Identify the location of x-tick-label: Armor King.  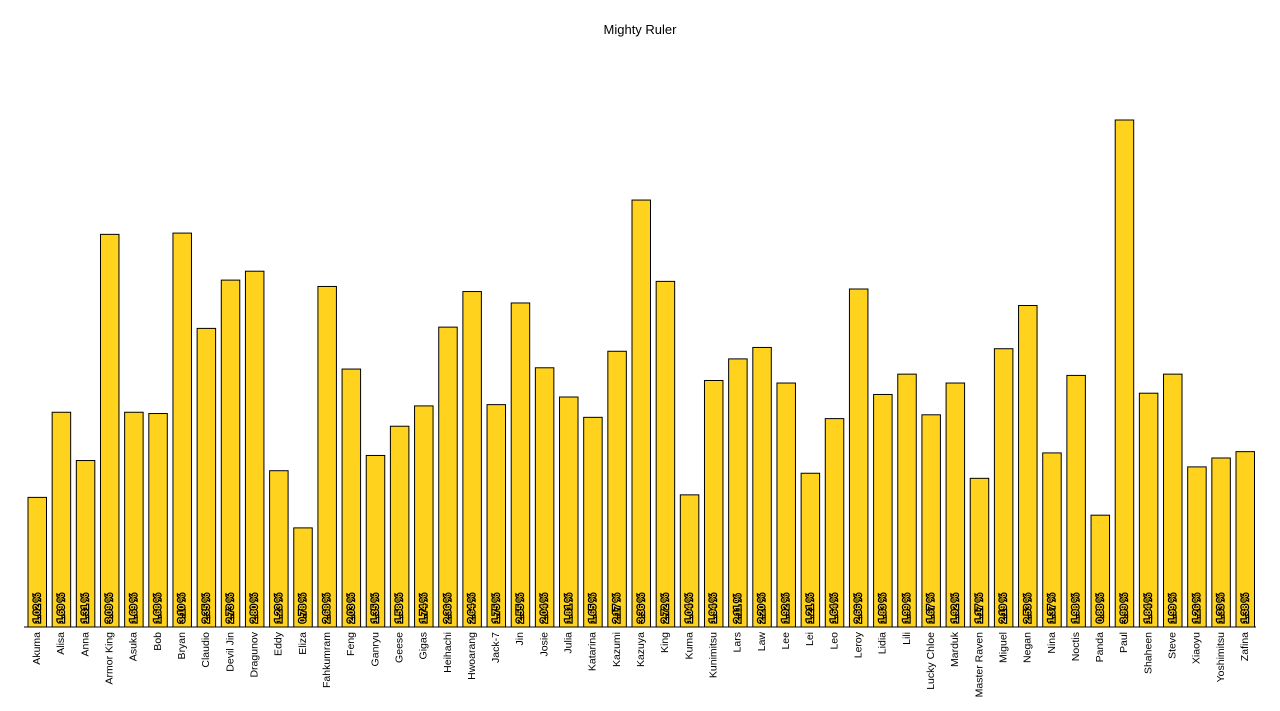
(110, 658).